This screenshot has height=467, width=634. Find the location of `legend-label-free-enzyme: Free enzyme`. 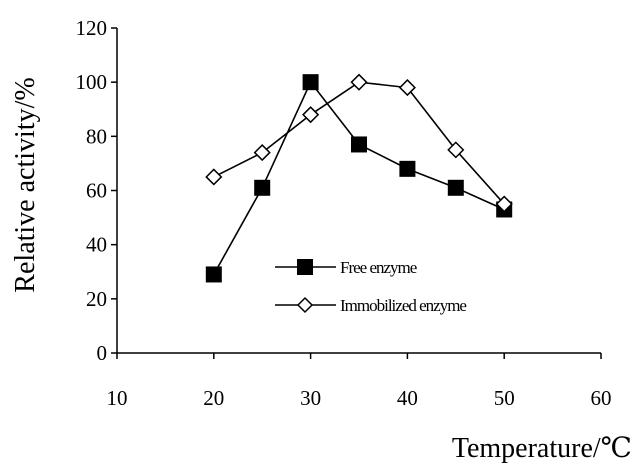

legend-label-free-enzyme: Free enzyme is located at coordinates (378, 267).